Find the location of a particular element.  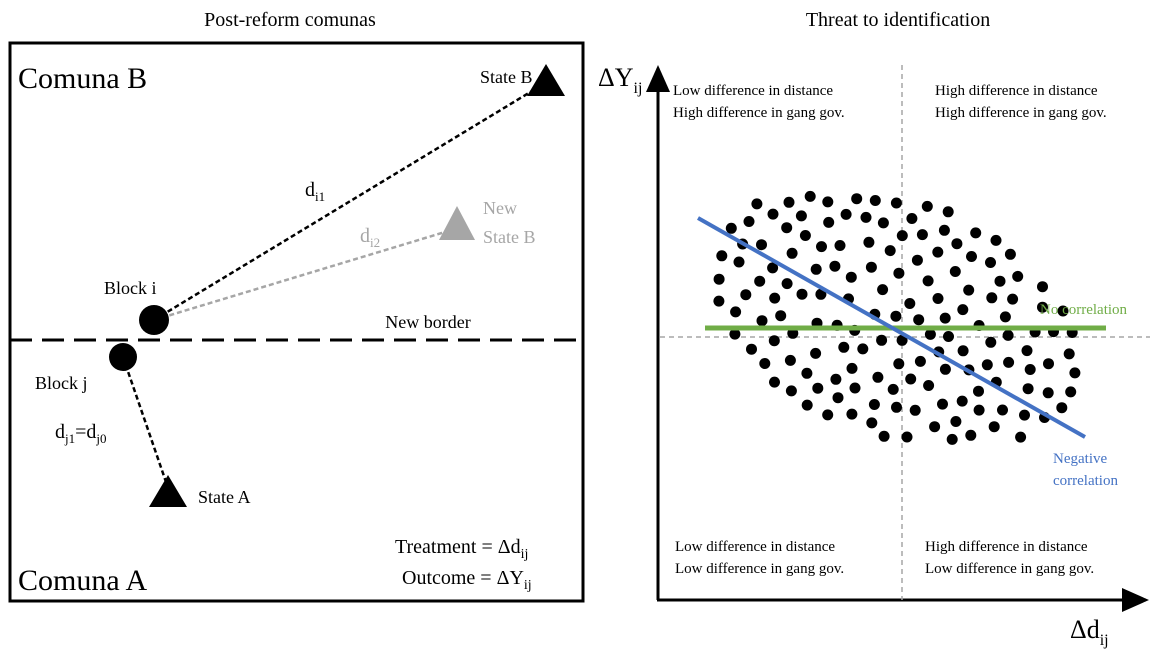

distance-line is located at coordinates (299, 276).